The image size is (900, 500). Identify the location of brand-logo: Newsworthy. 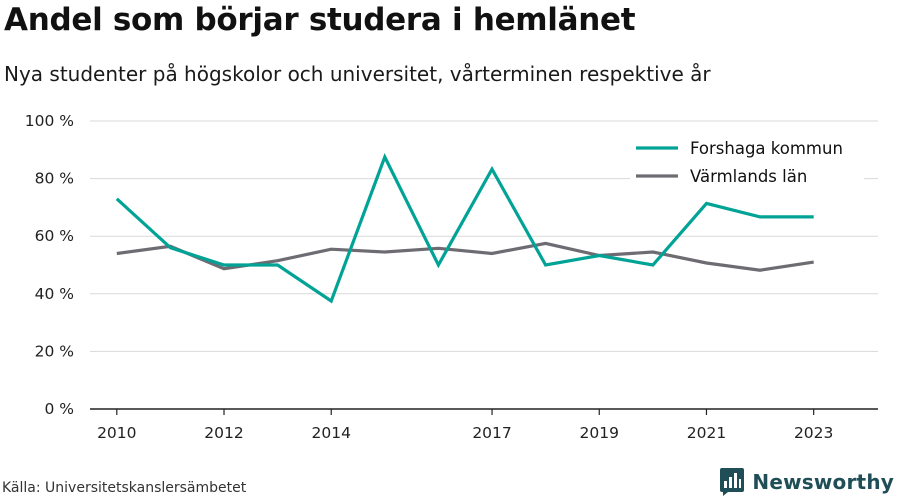
(807, 482).